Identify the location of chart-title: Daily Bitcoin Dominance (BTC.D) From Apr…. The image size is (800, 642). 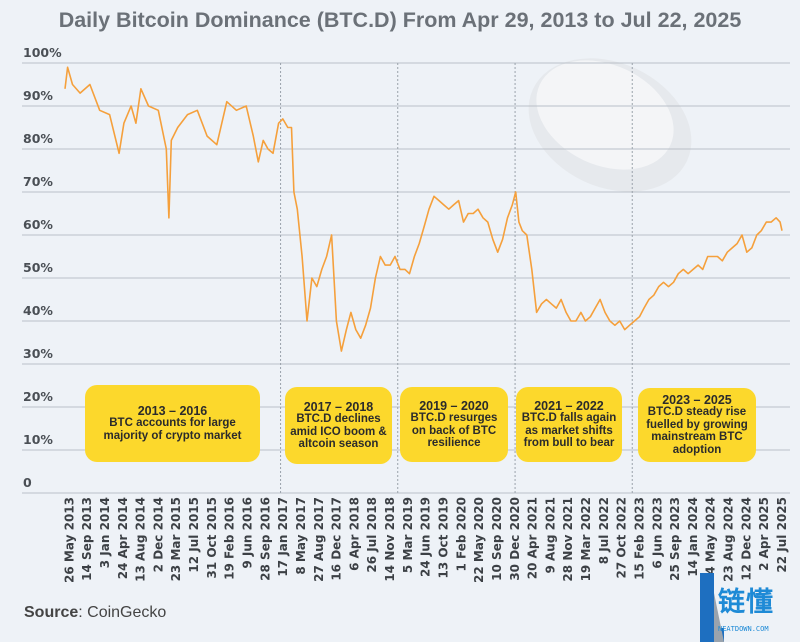
(400, 20).